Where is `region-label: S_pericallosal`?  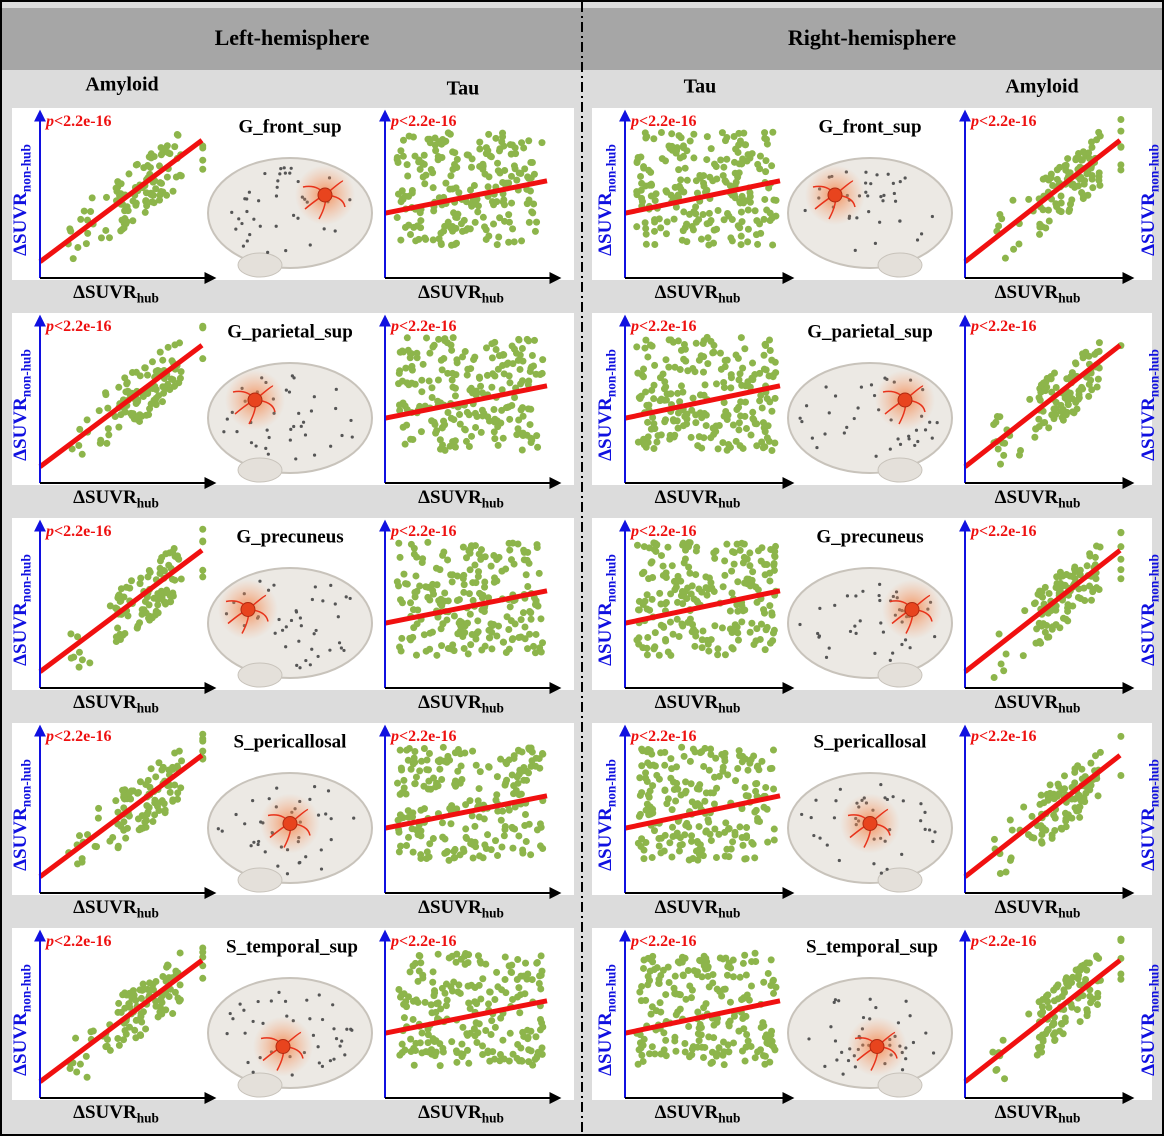
region-label: S_pericallosal is located at coordinates (870, 741).